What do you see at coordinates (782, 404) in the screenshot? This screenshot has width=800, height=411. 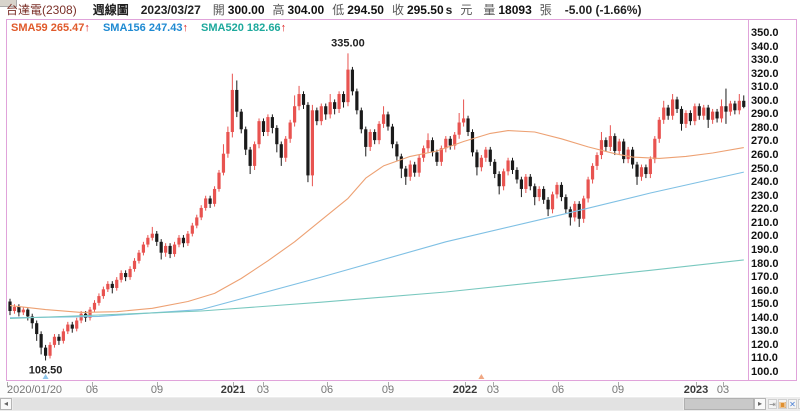 I see `chart-tool-icon-1: ▣` at bounding box center [782, 404].